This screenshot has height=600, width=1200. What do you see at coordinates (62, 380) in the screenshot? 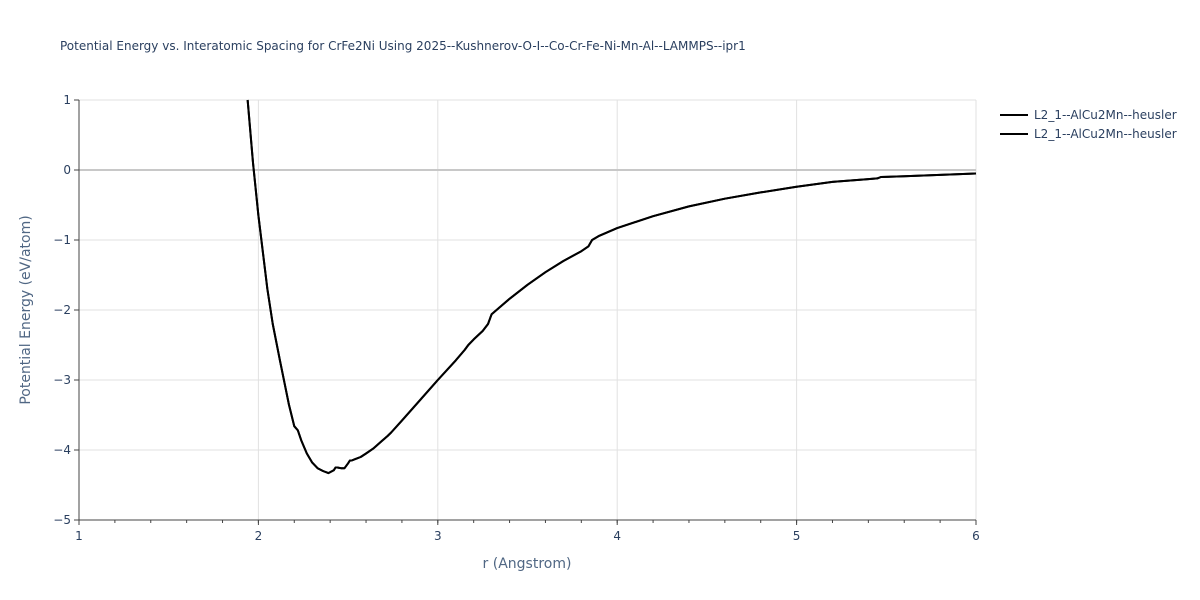
I see `y-tick-label: −3` at bounding box center [62, 380].